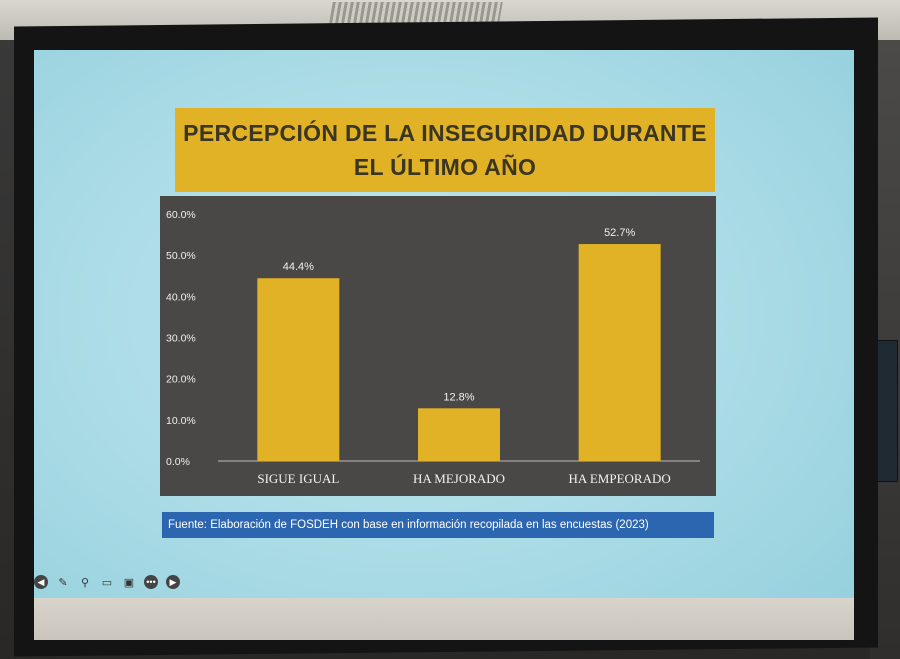 The height and width of the screenshot is (659, 900). What do you see at coordinates (151, 582) in the screenshot?
I see `more-icon: •••` at bounding box center [151, 582].